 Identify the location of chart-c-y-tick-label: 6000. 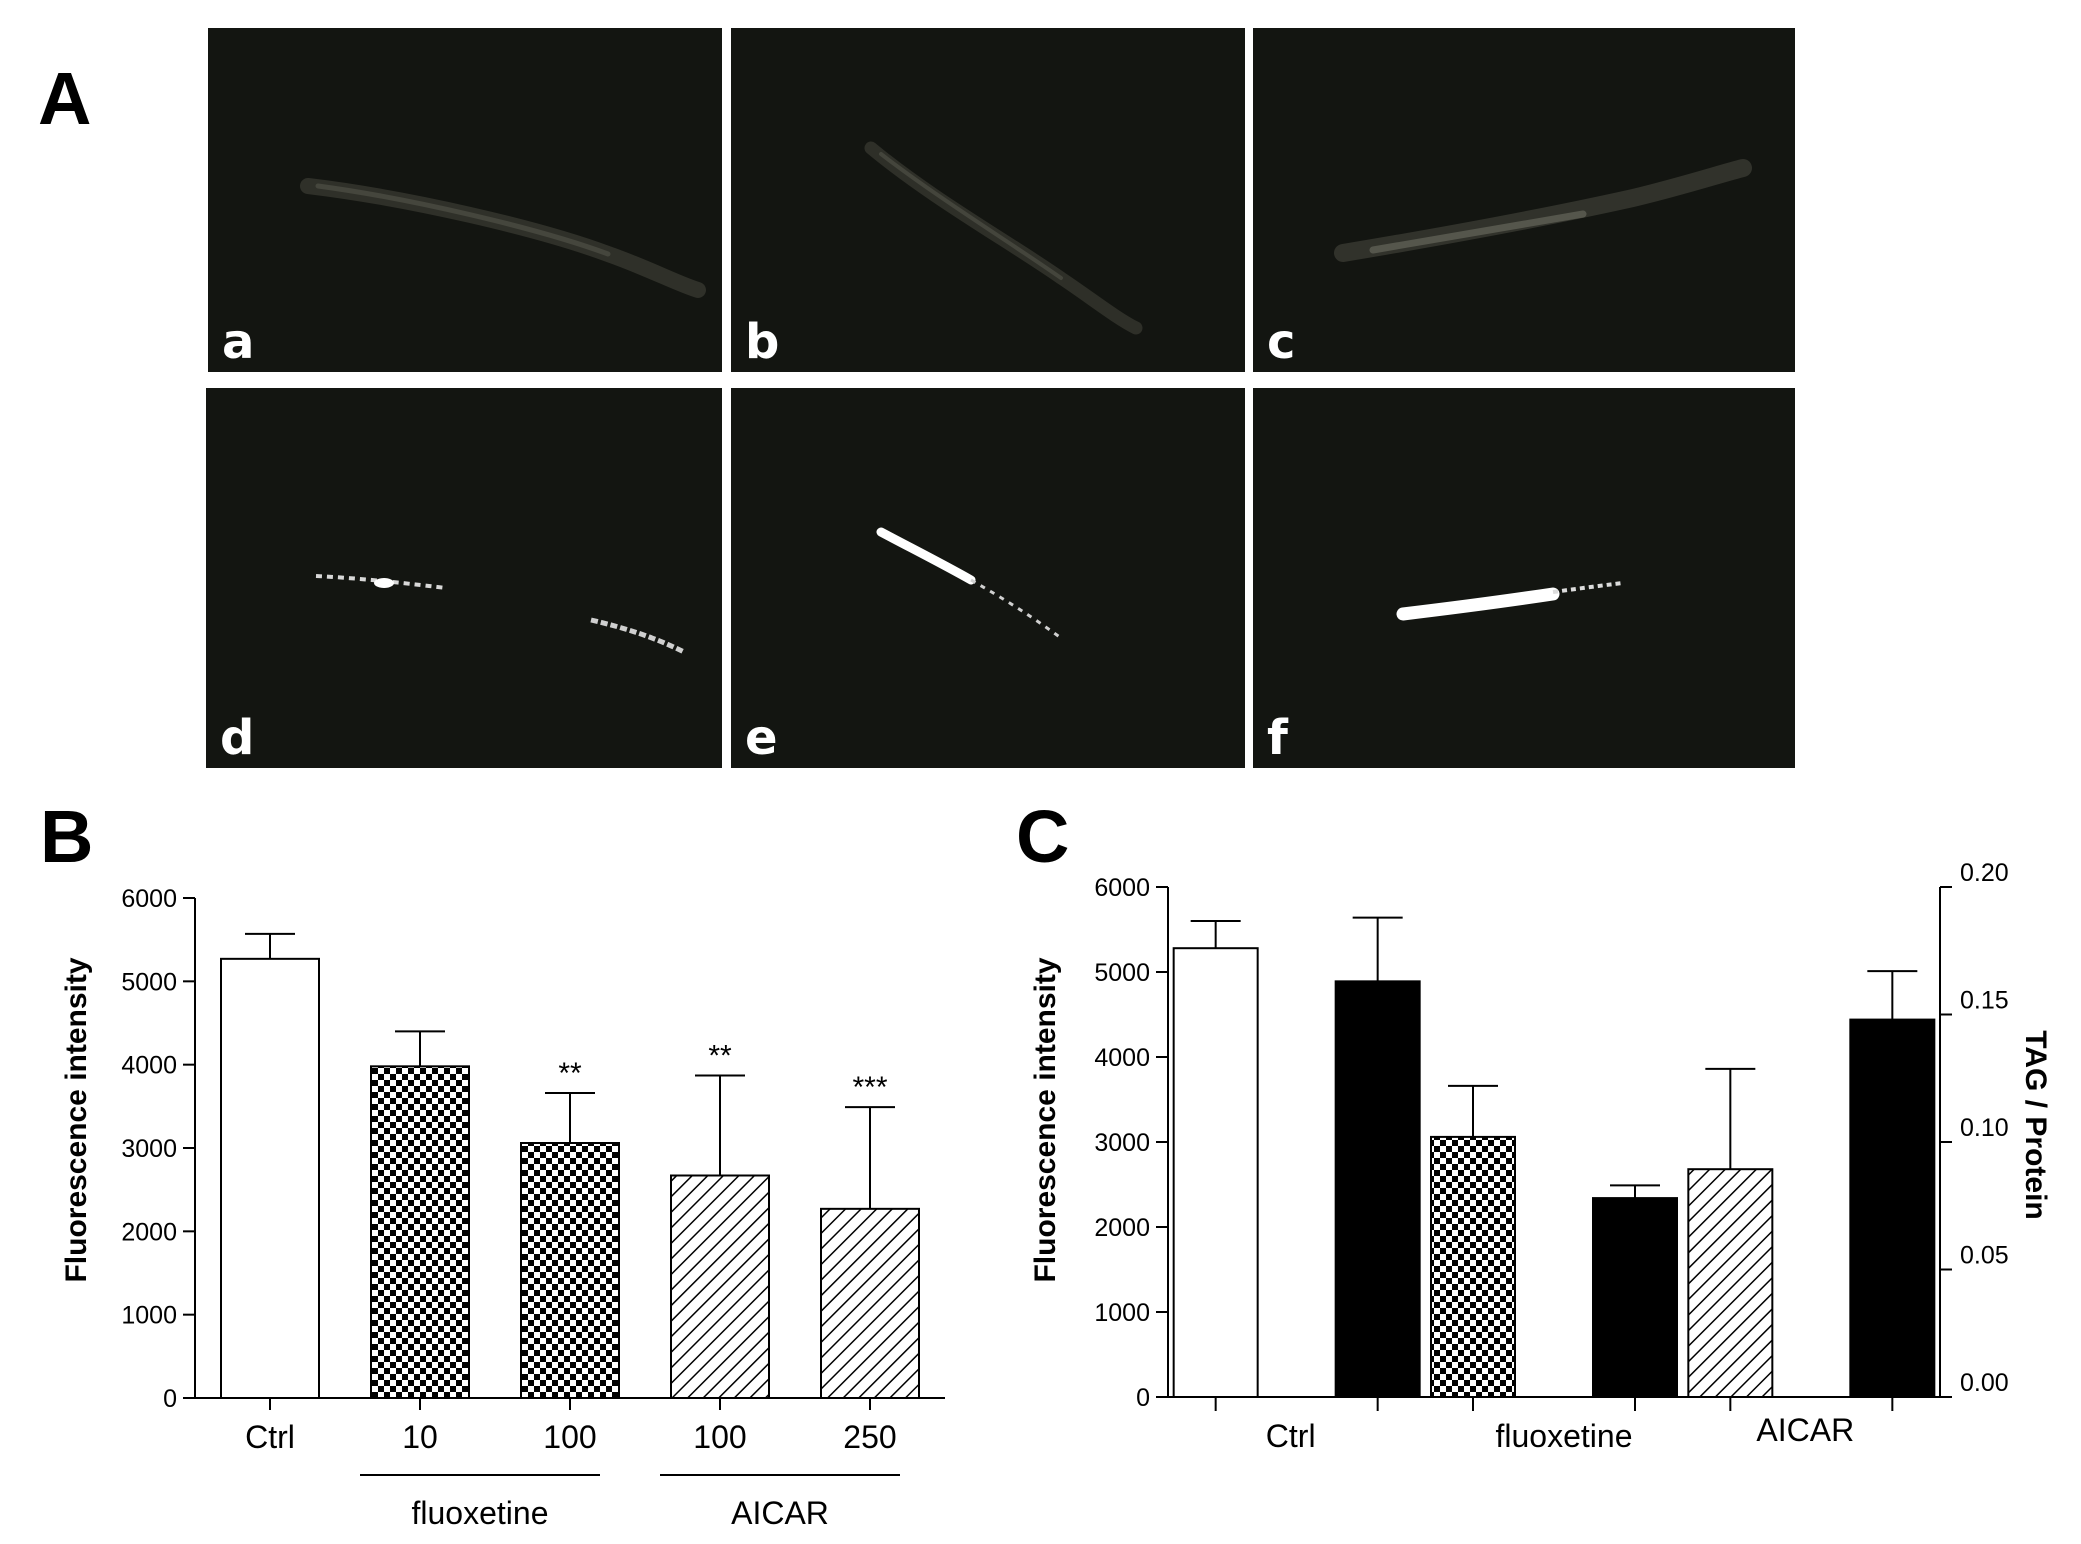
(1122, 888).